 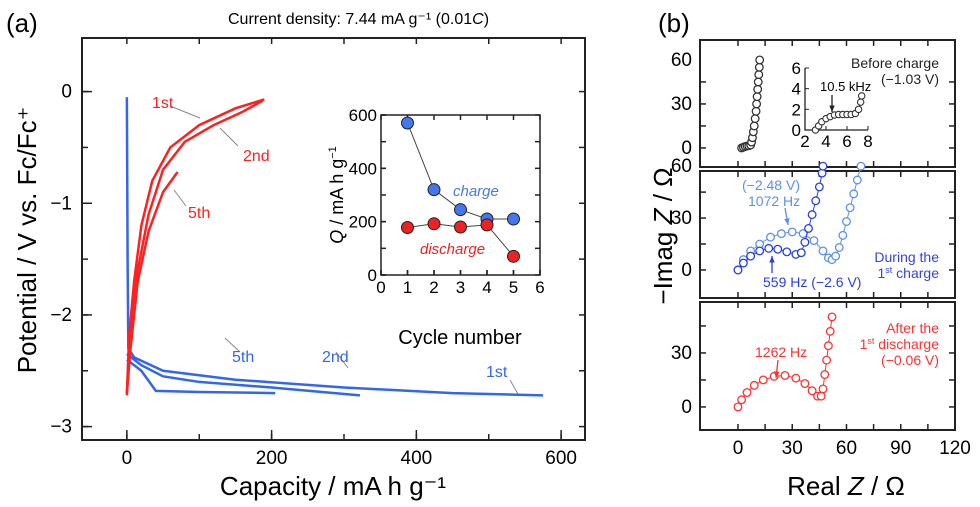 I want to click on arrow-1072hz-head, so click(x=787, y=221).